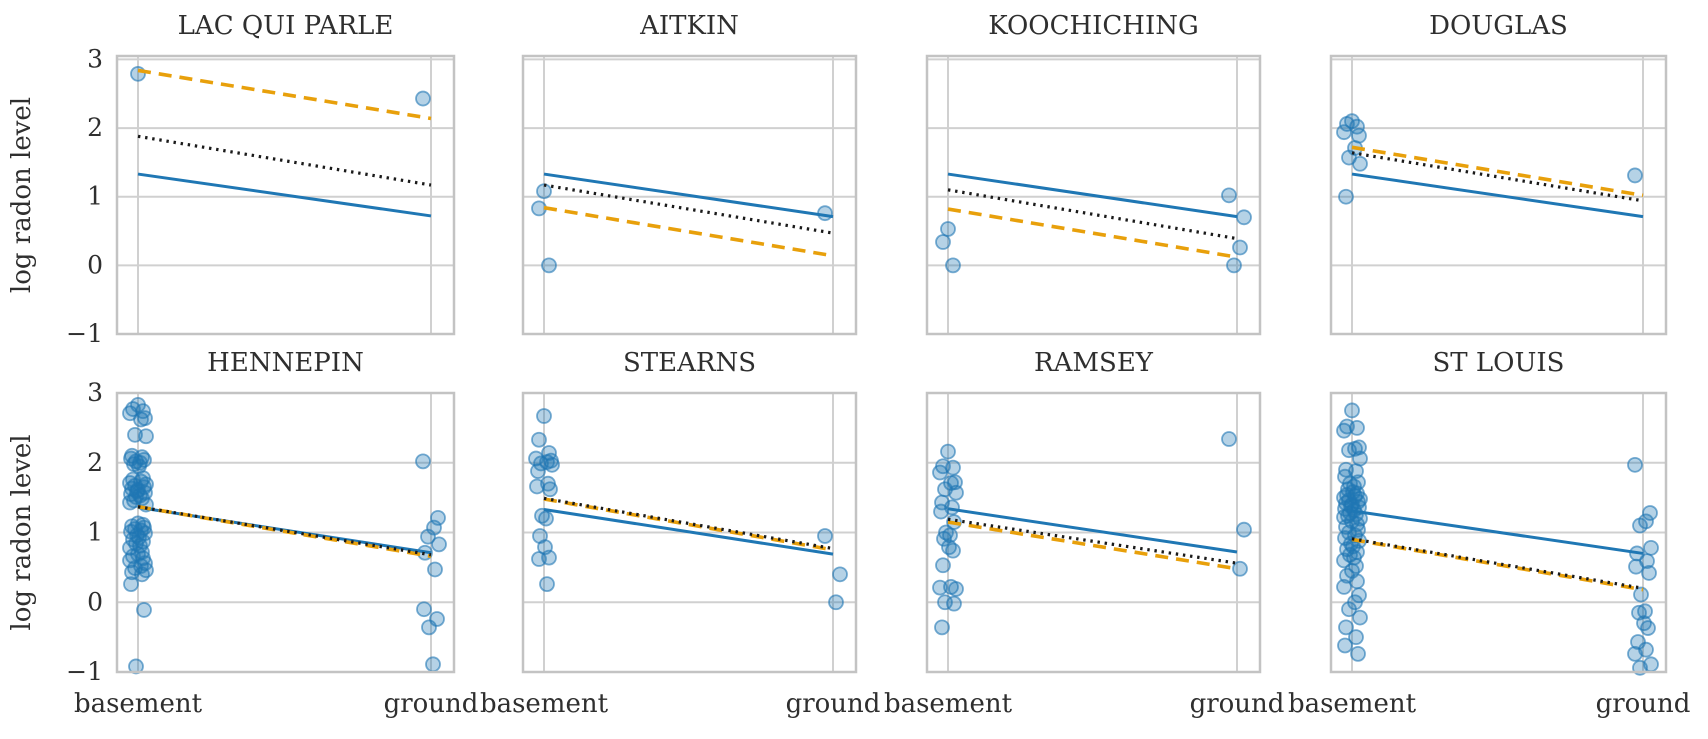 The width and height of the screenshot is (1708, 739). I want to click on subplot-title: AITKIN, so click(689, 26).